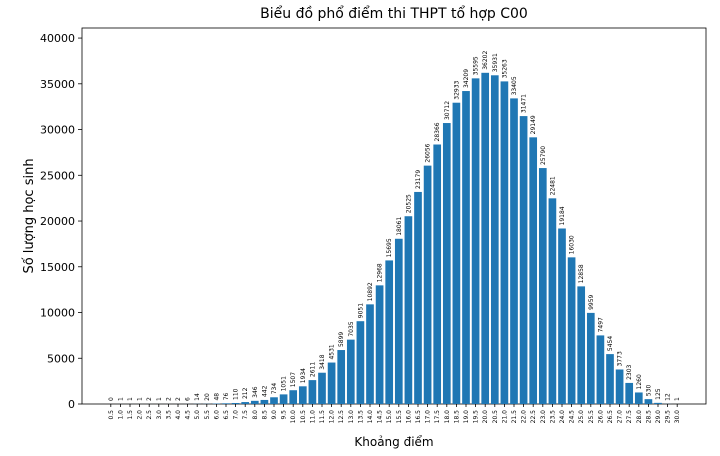 Image resolution: width=720 pixels, height=456 pixels. Describe the element at coordinates (57, 130) in the screenshot. I see `y-tick-label: 30000` at that location.